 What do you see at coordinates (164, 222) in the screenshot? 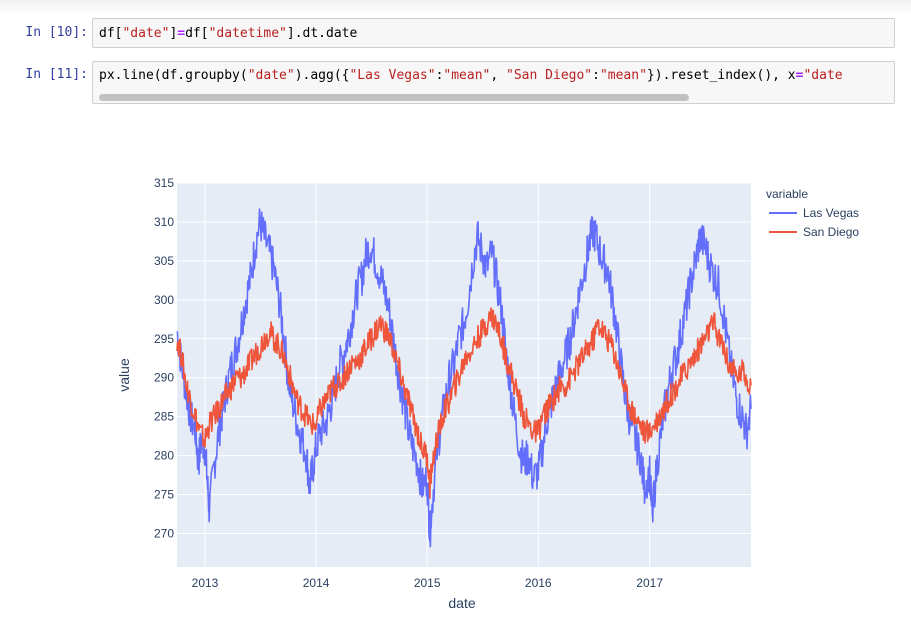
I see `y-tick-label: 310` at bounding box center [164, 222].